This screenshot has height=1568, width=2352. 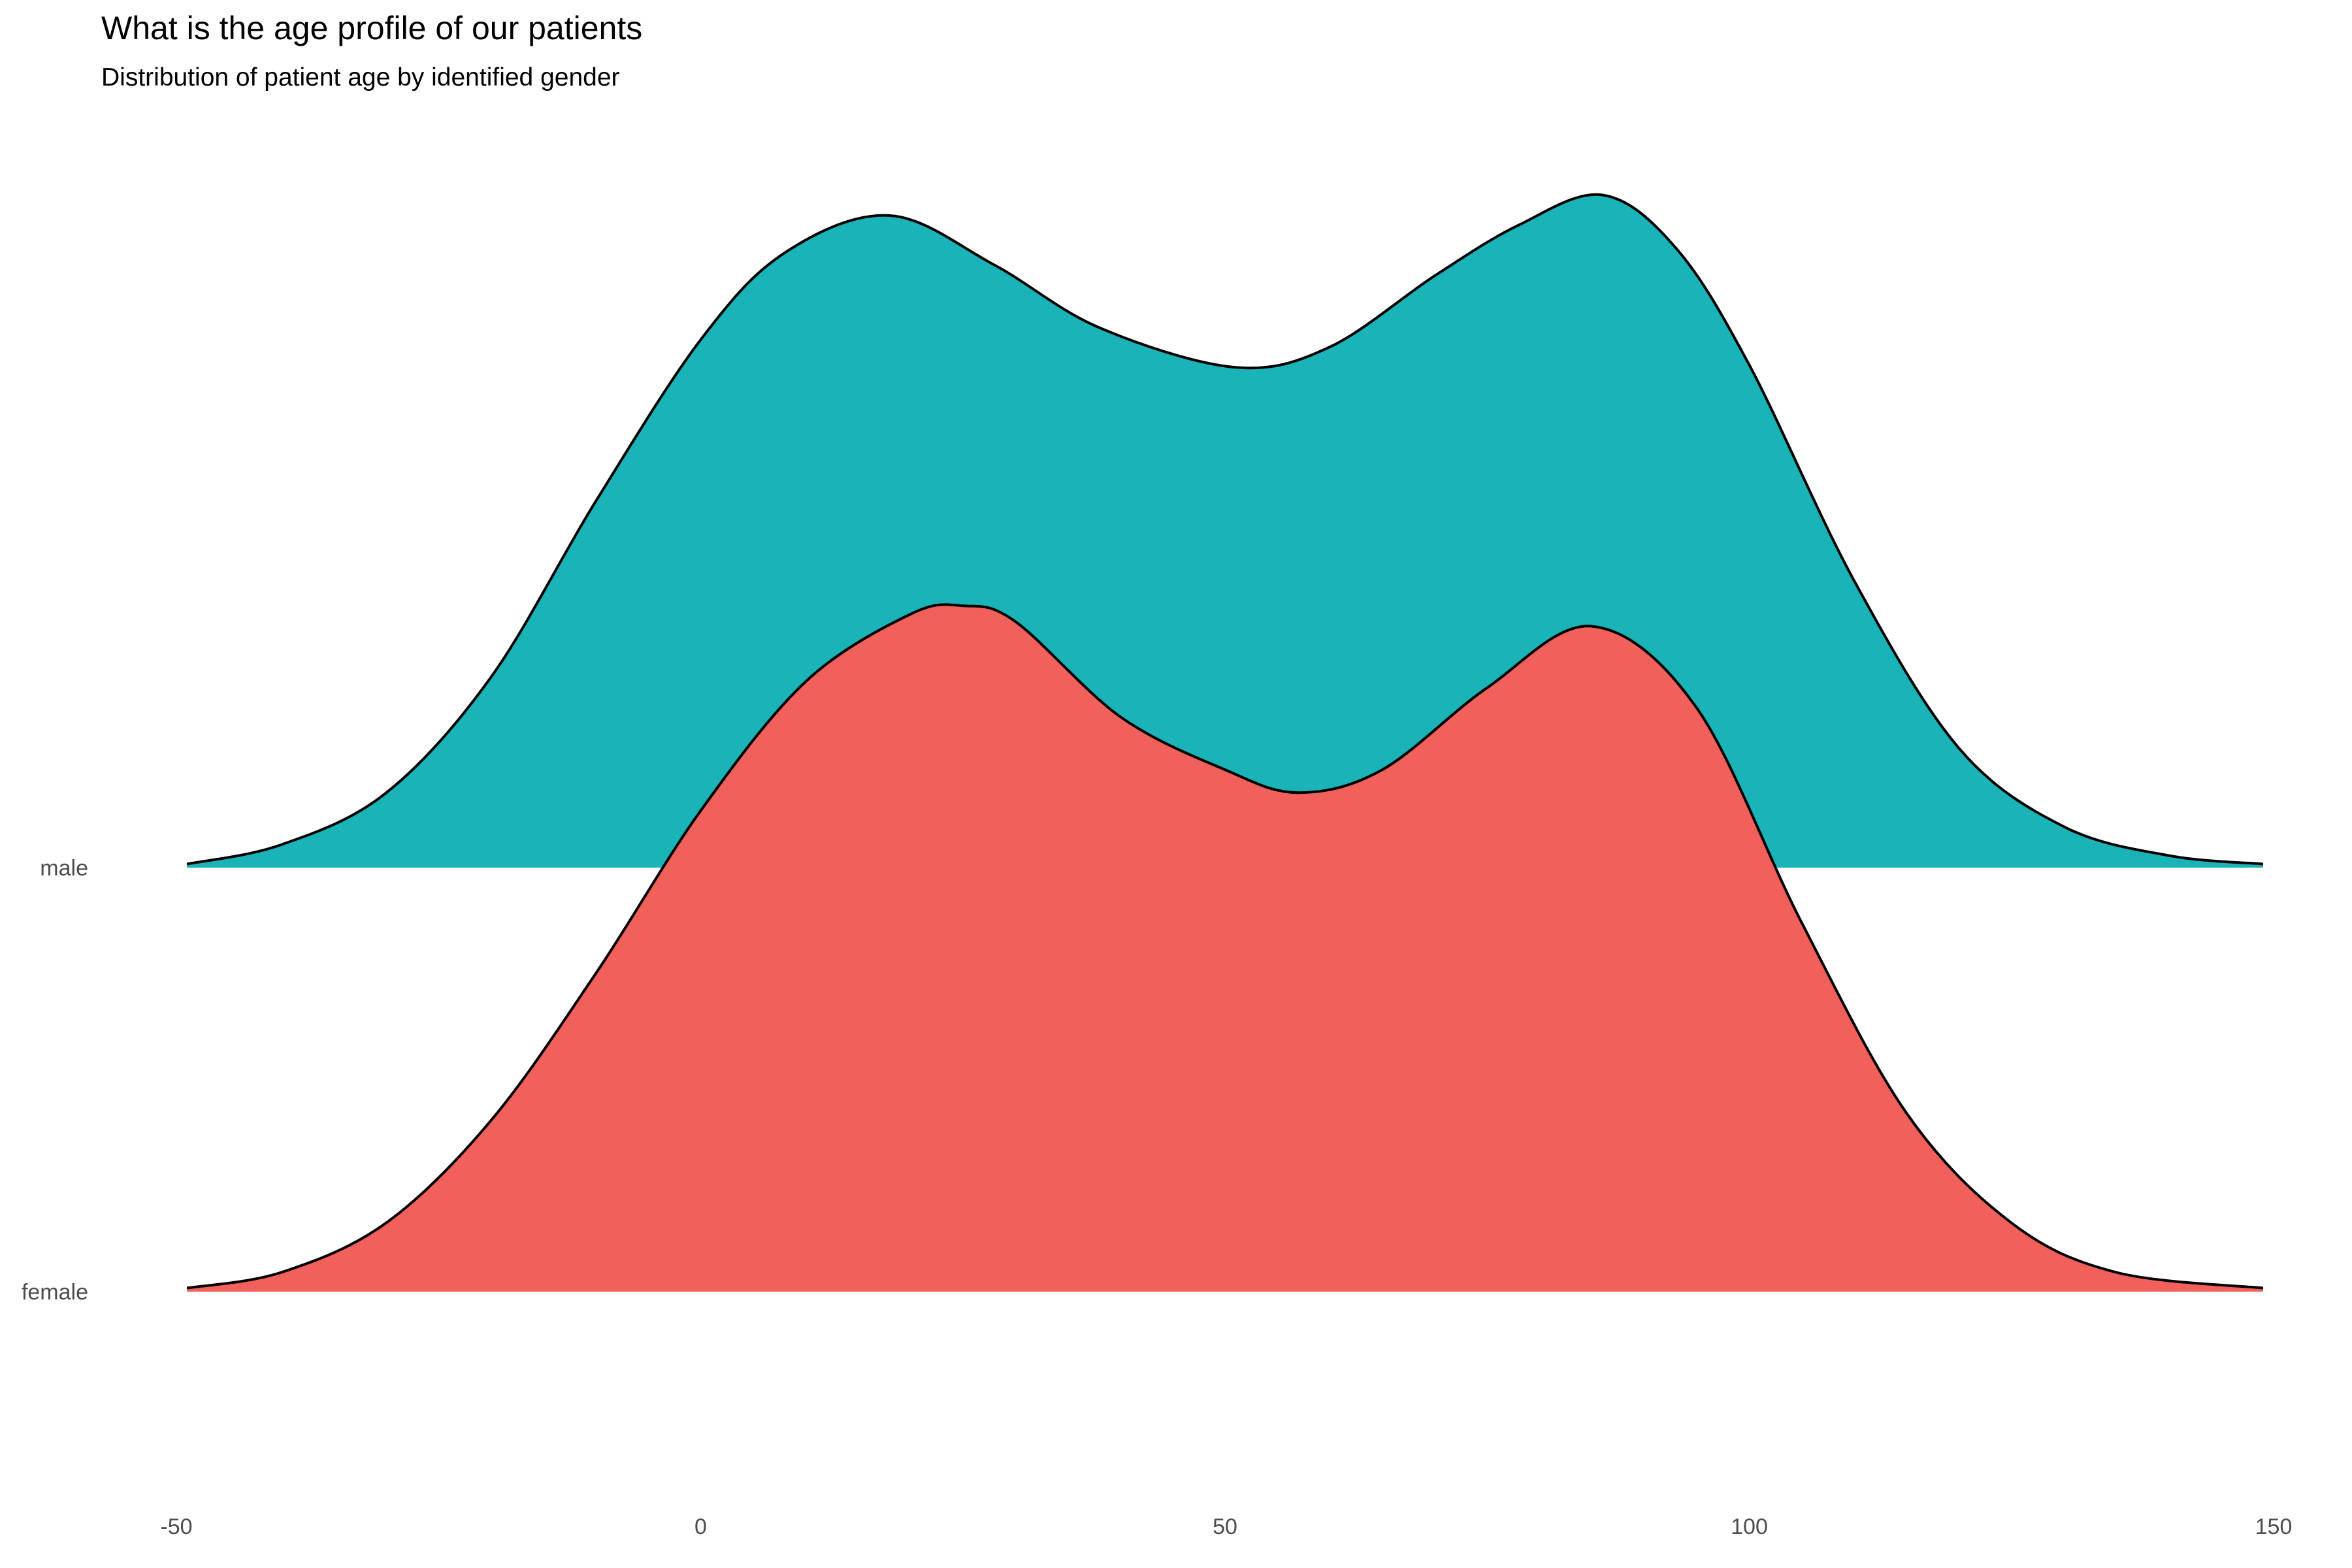 I want to click on x-tick-label: 0, so click(x=700, y=1526).